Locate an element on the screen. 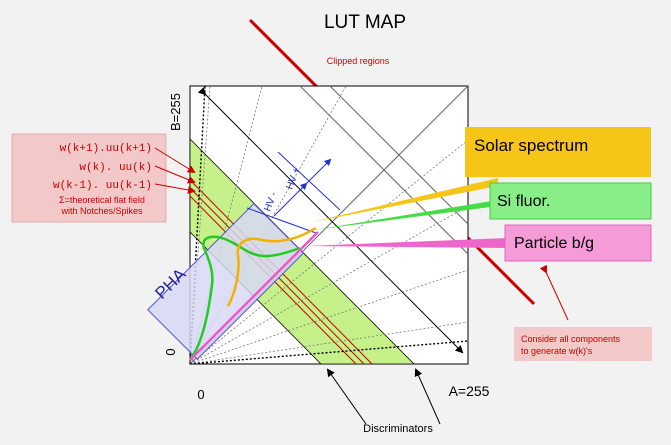  consider-pointer is located at coordinates (554, 292).